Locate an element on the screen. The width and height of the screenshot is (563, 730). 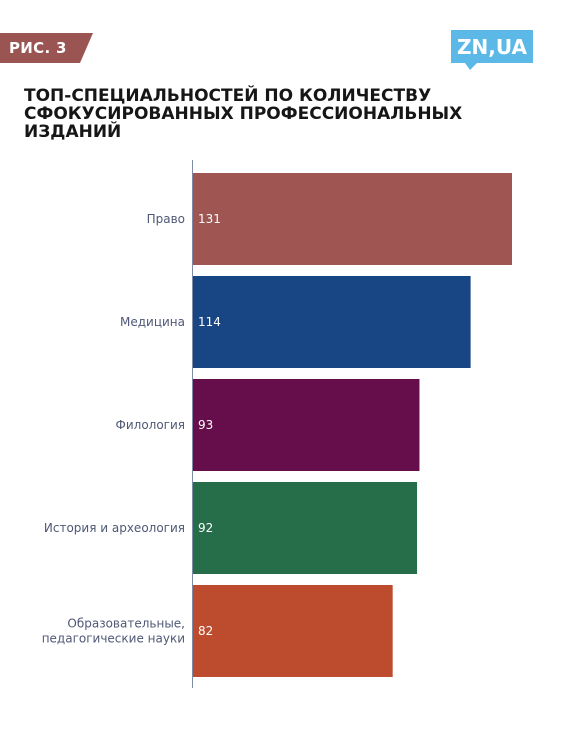
category-label: Право is located at coordinates (166, 219).